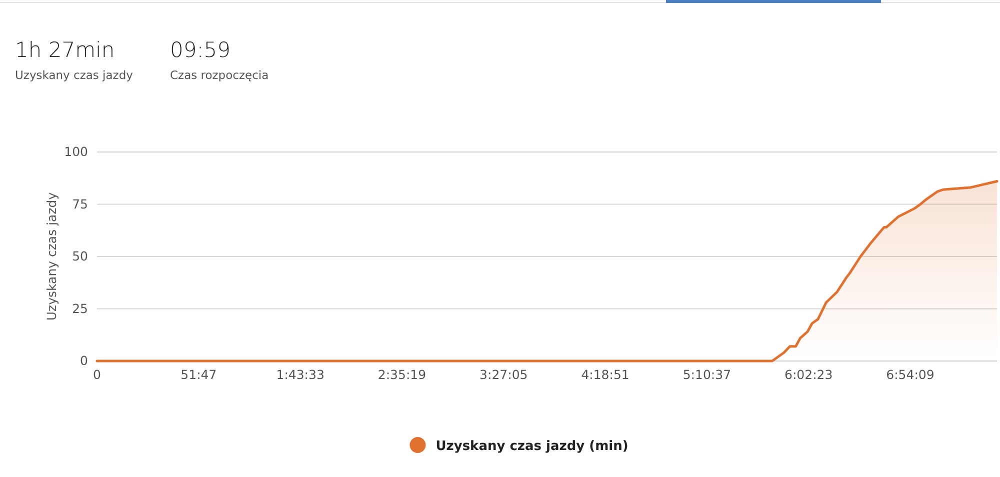  Describe the element at coordinates (200, 50) in the screenshot. I see `text: 09:59` at that location.